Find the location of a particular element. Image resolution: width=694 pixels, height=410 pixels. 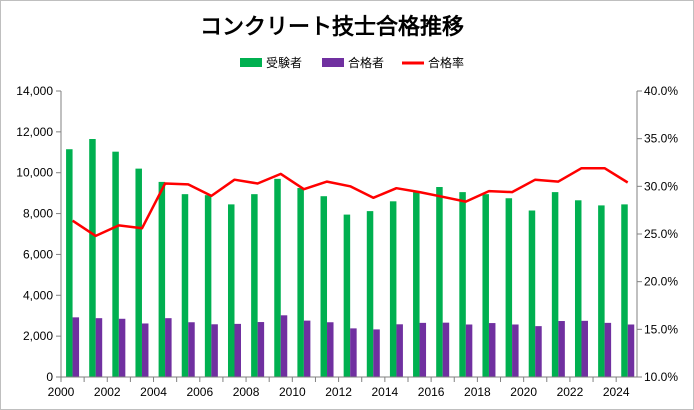

x-tick-label: 2000 is located at coordinates (61, 392).